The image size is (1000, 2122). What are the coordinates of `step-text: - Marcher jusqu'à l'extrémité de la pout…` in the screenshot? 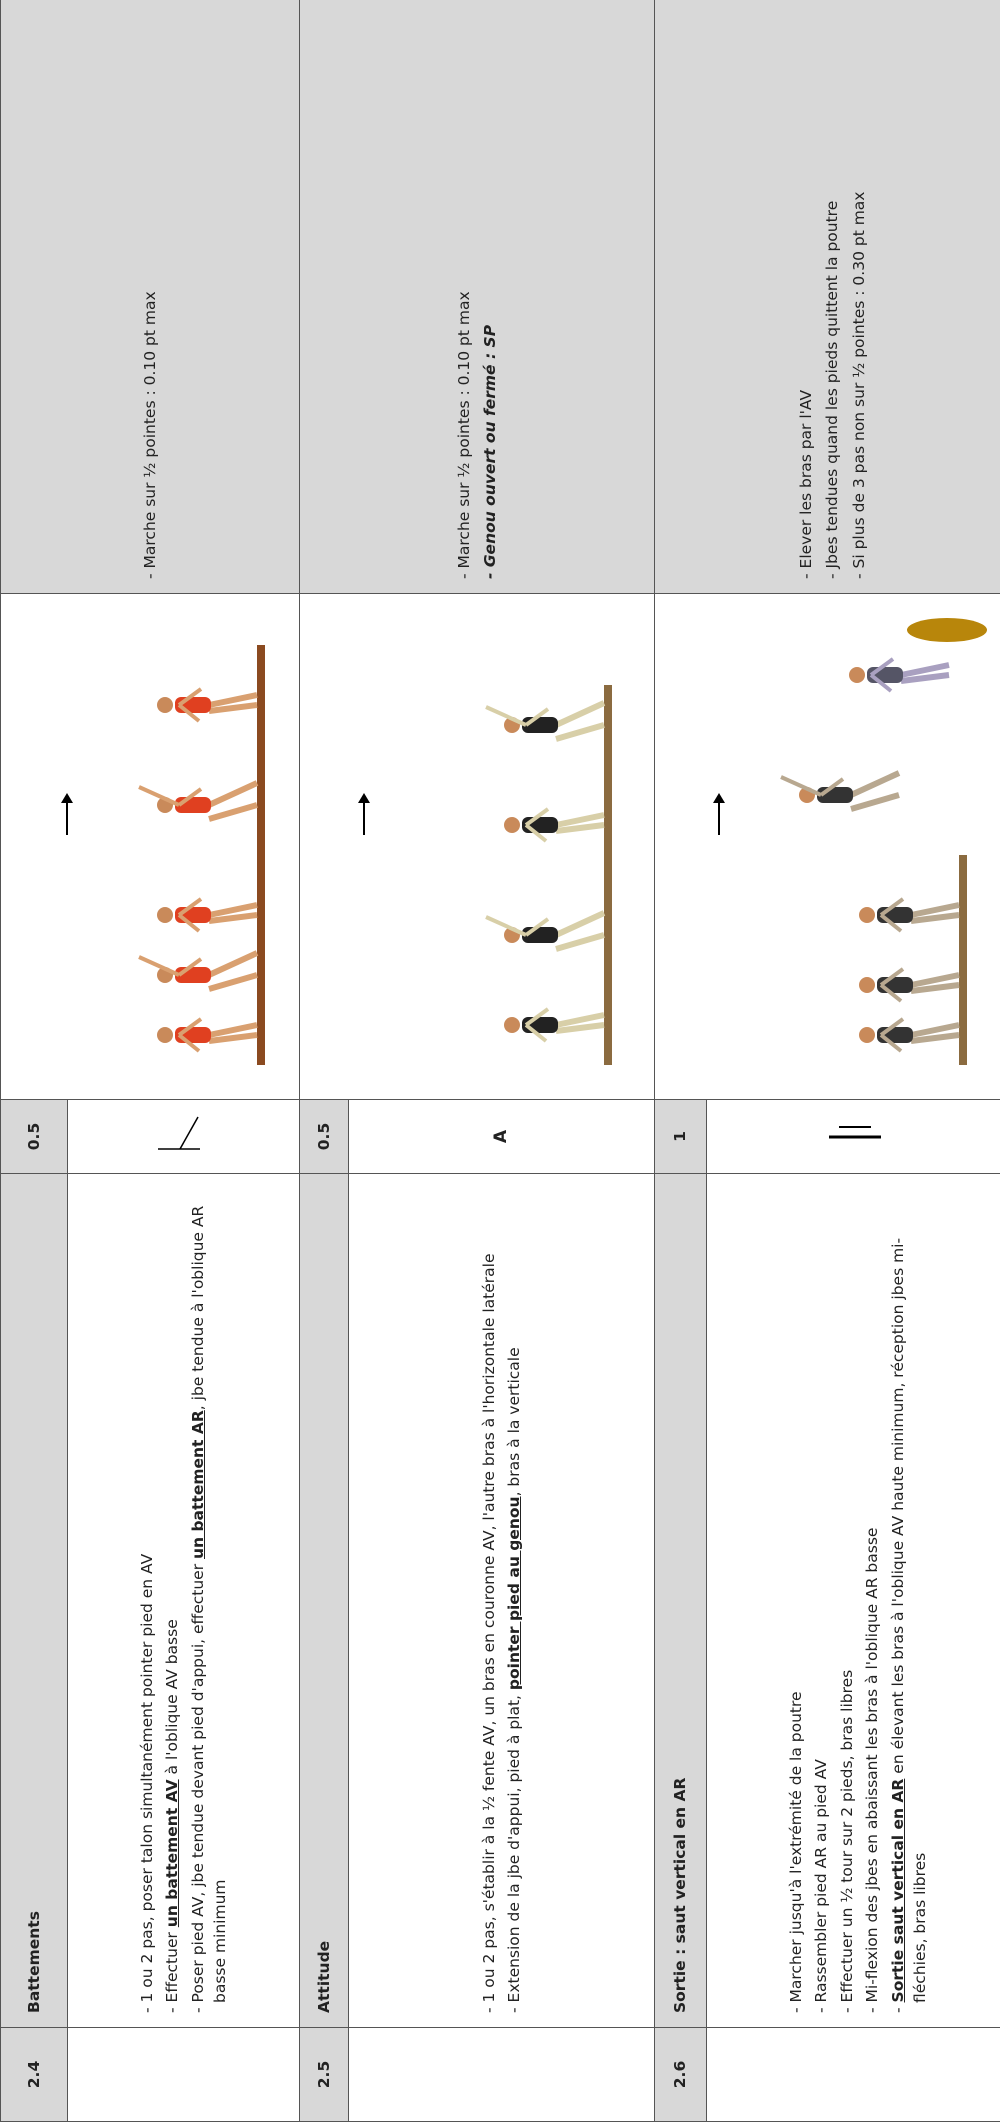 It's located at (795, 1852).